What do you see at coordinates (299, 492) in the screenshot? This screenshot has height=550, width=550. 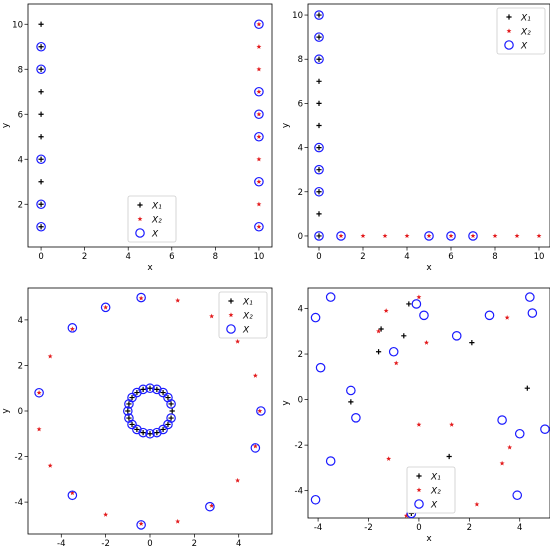 I see `y-tick-label: -4` at bounding box center [299, 492].